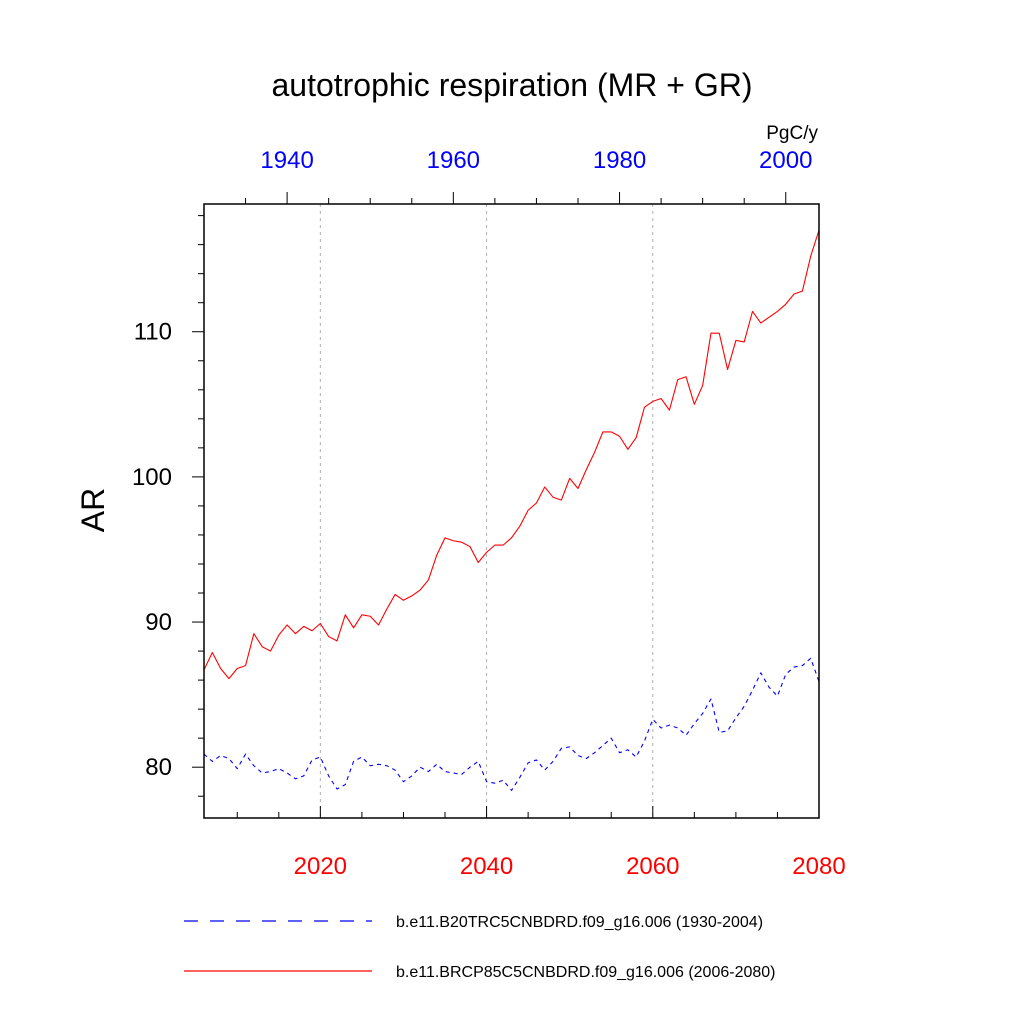  What do you see at coordinates (652, 866) in the screenshot?
I see `bottom-tick-label: 2060` at bounding box center [652, 866].